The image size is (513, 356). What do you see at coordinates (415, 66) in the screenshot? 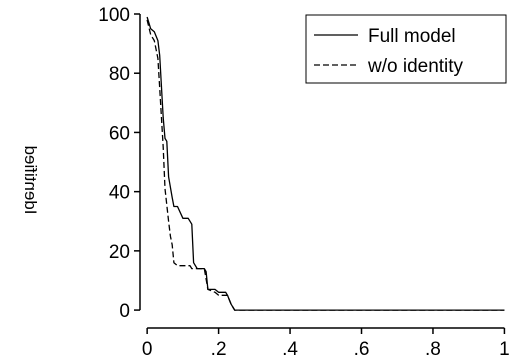
I see `legend-label: w/o identity` at bounding box center [415, 66].